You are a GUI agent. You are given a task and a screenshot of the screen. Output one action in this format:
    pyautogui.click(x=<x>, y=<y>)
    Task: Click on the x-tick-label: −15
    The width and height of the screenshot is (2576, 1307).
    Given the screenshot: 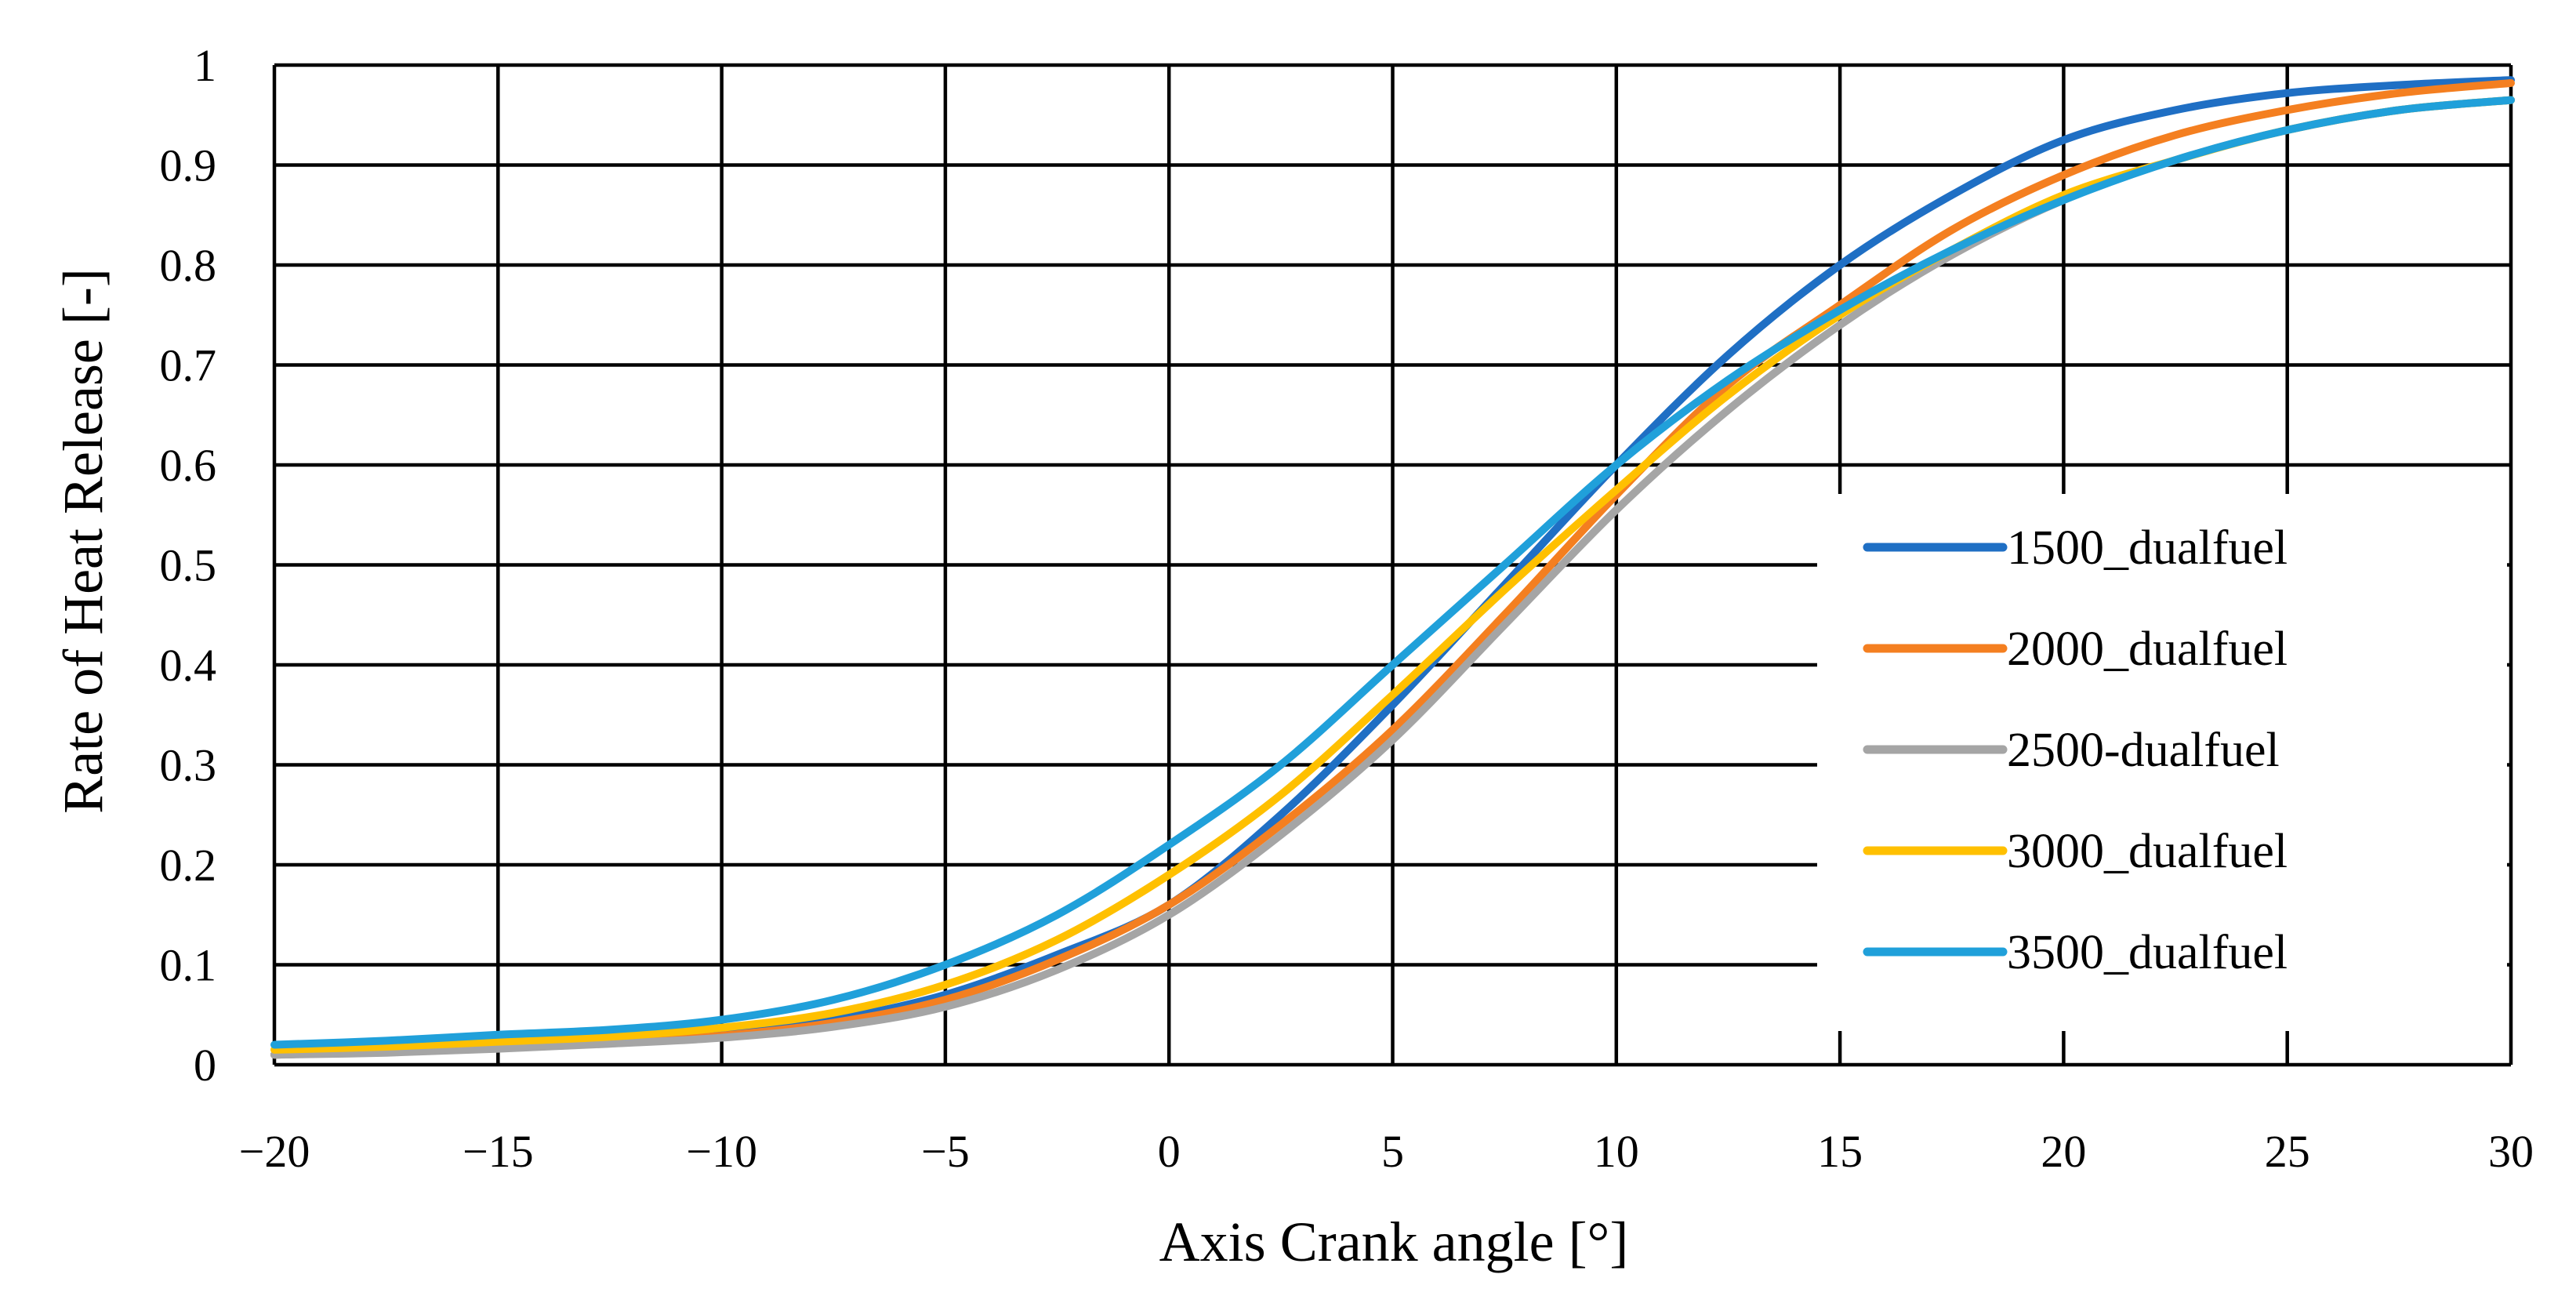 What is the action you would take?
    pyautogui.click(x=499, y=1151)
    